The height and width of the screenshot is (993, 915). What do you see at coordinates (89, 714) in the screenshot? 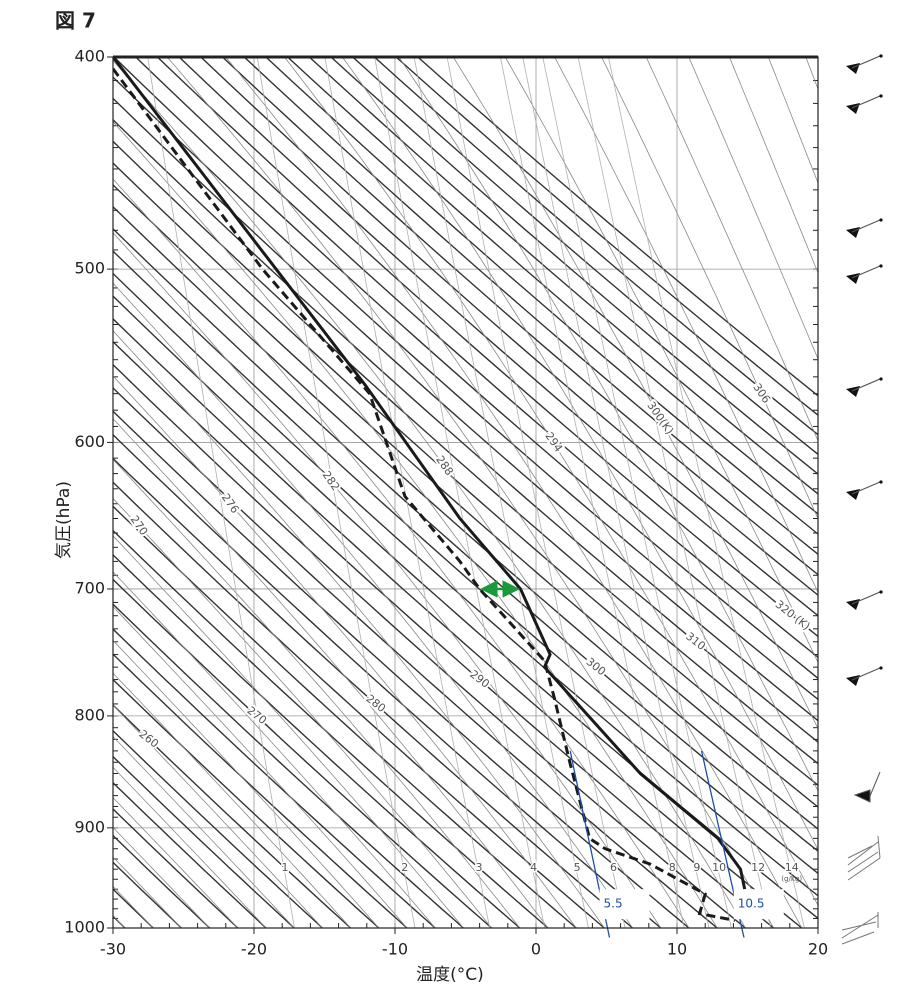
I see `y-tick-label: 800` at bounding box center [89, 714].